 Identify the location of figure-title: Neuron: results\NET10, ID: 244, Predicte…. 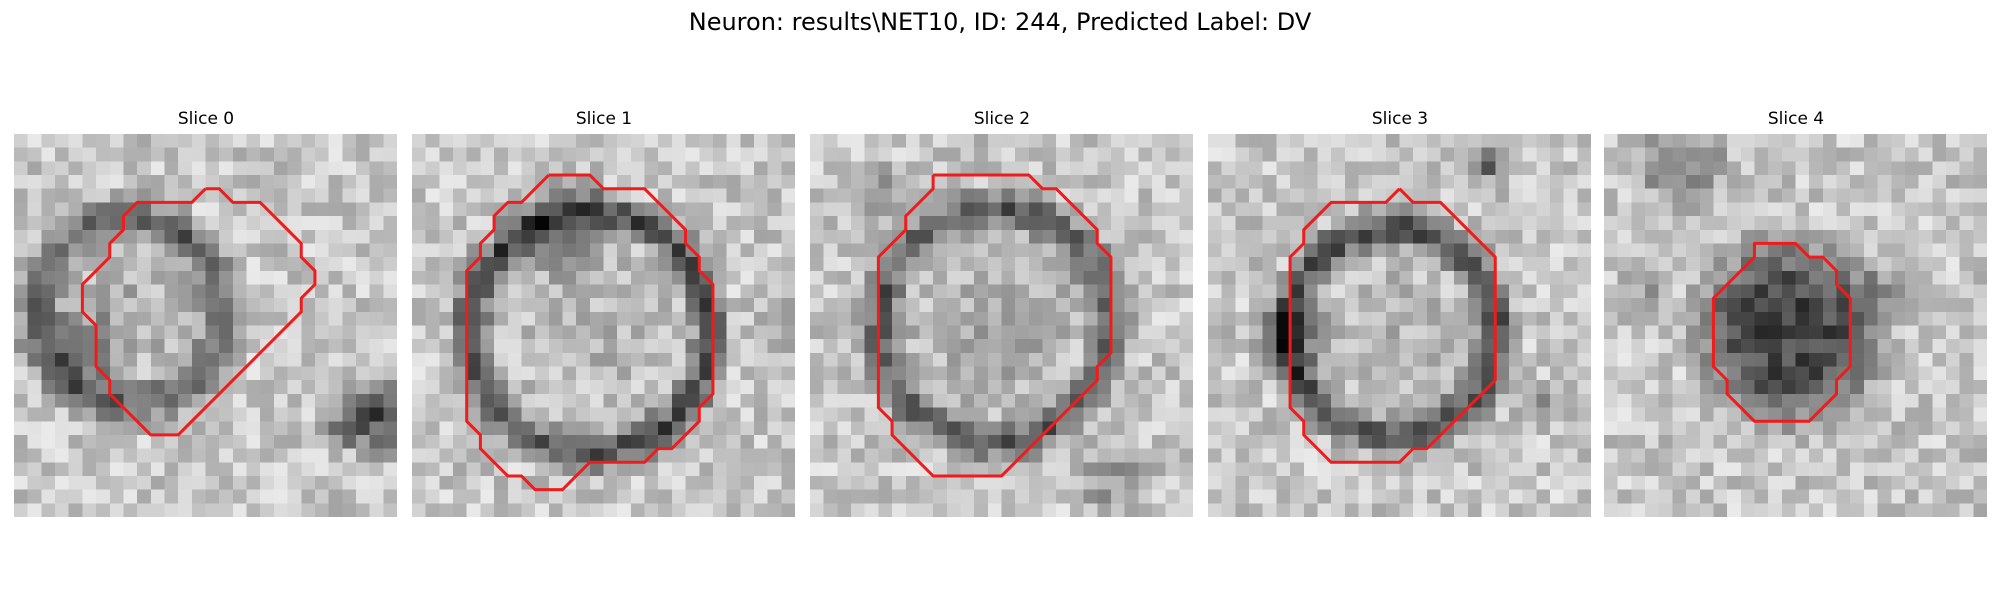
(1000, 22).